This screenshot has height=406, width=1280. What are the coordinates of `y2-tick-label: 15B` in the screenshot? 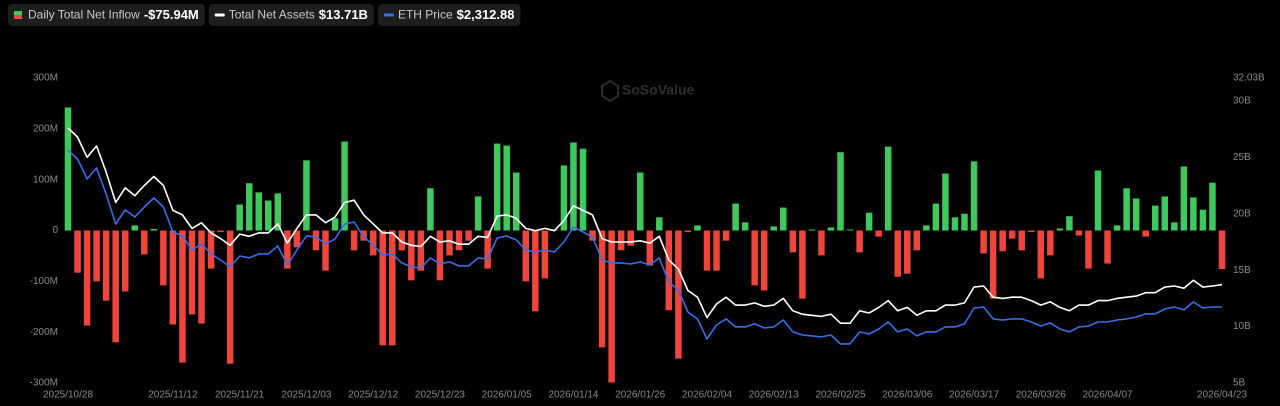 It's located at (1242, 270).